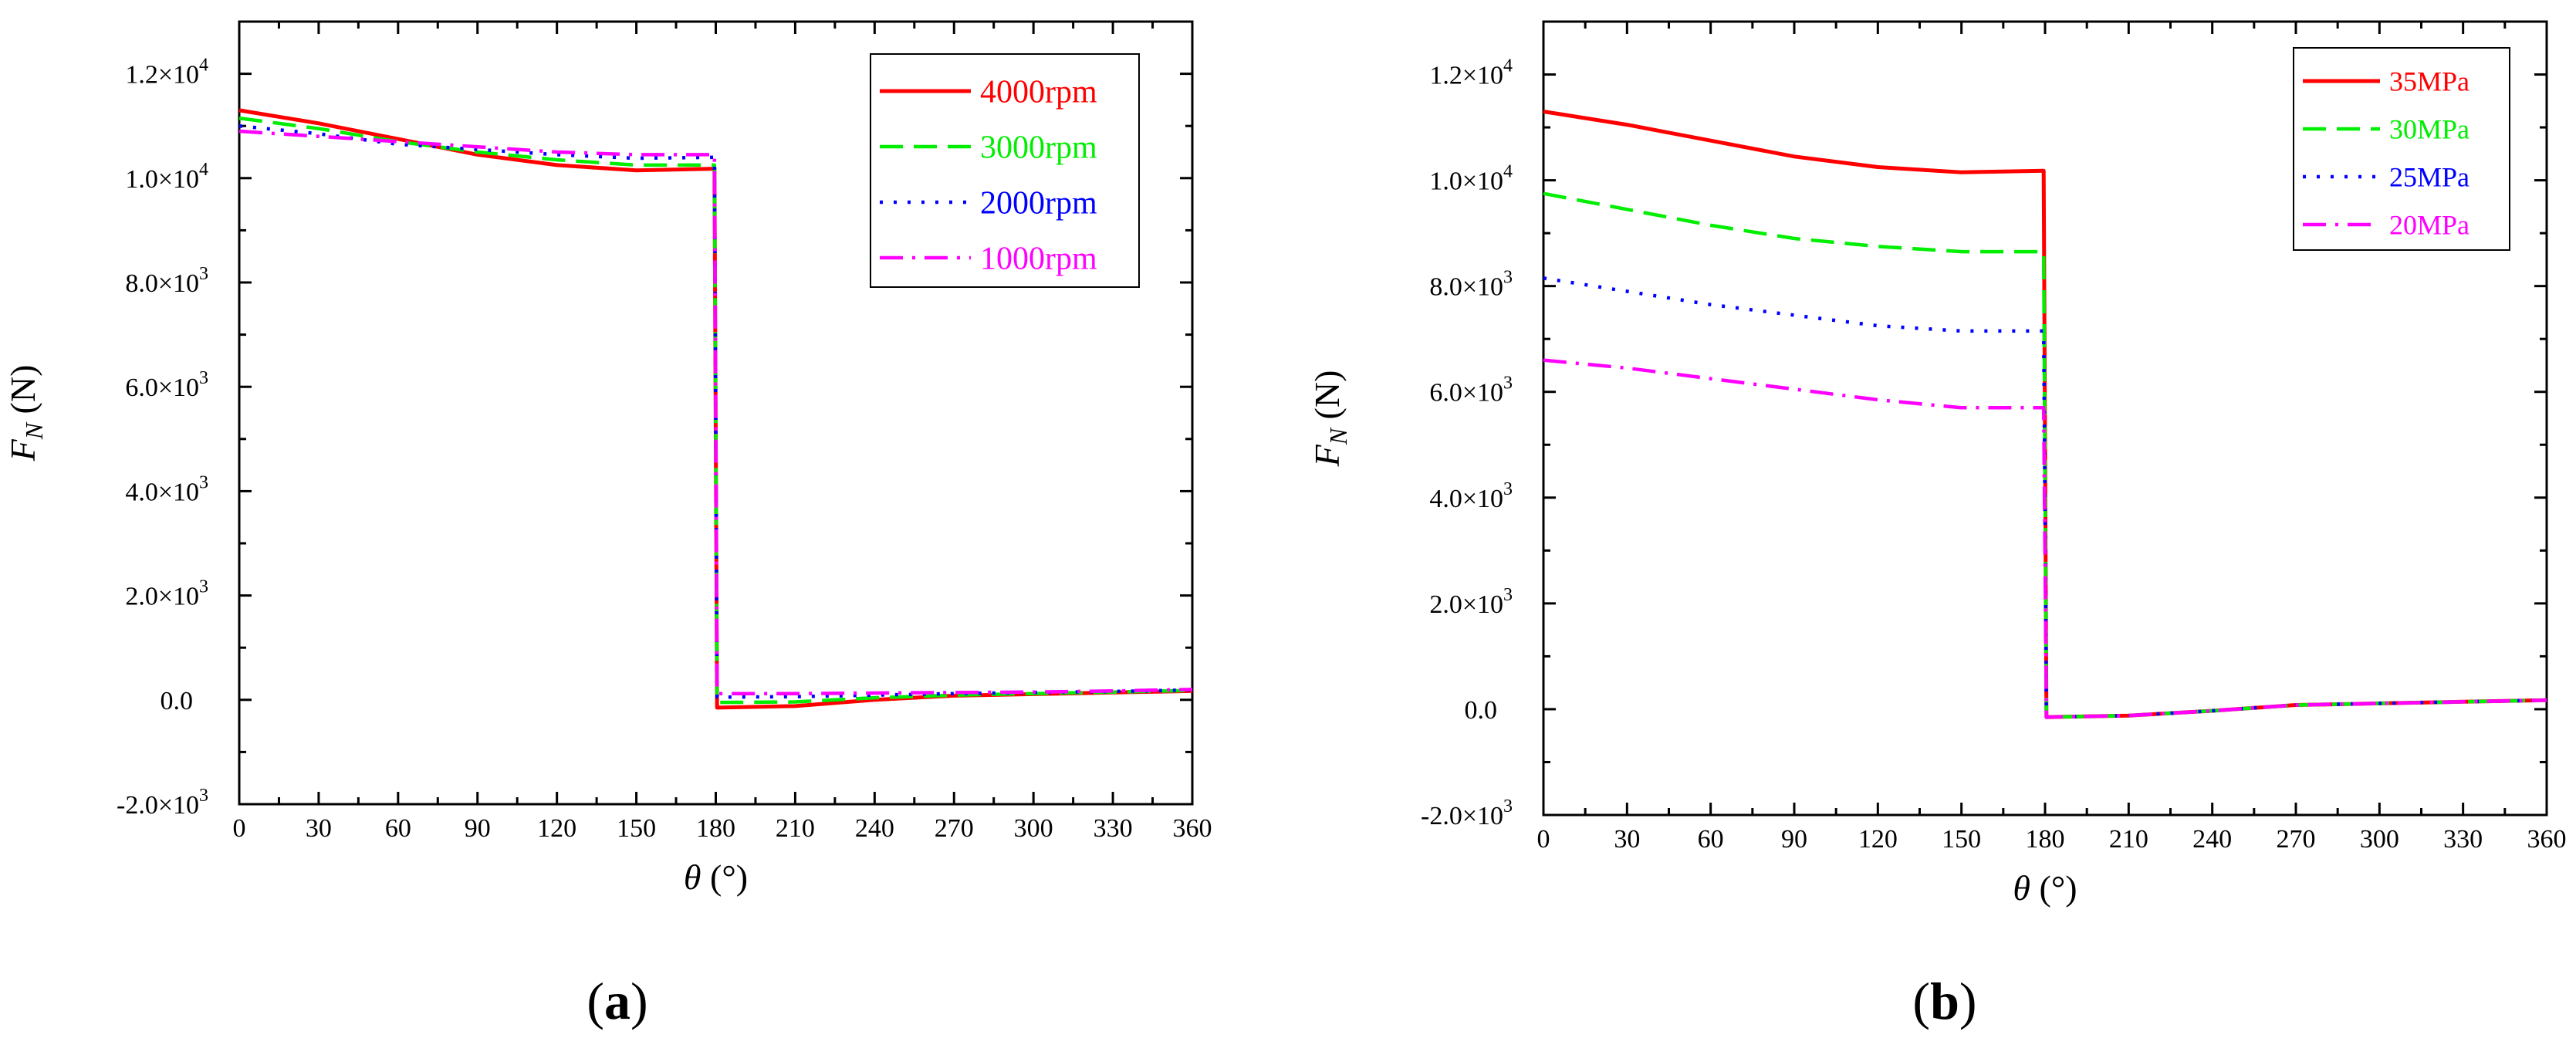 The image size is (2576, 1055). Describe the element at coordinates (1038, 92) in the screenshot. I see `legend-label-4000rpm: 4000rpm` at that location.